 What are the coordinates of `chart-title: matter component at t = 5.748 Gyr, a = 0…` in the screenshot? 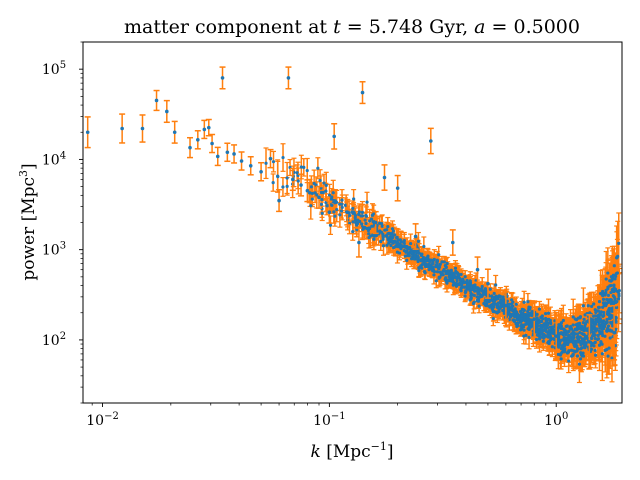 It's located at (352, 27).